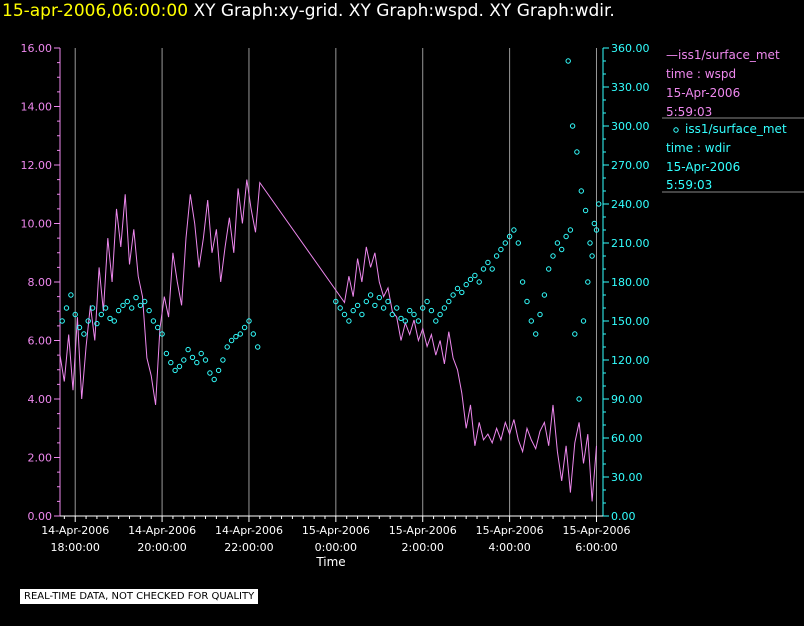  Describe the element at coordinates (75, 530) in the screenshot. I see `x-tick-label-date-0: 14-Apr-2006` at that location.